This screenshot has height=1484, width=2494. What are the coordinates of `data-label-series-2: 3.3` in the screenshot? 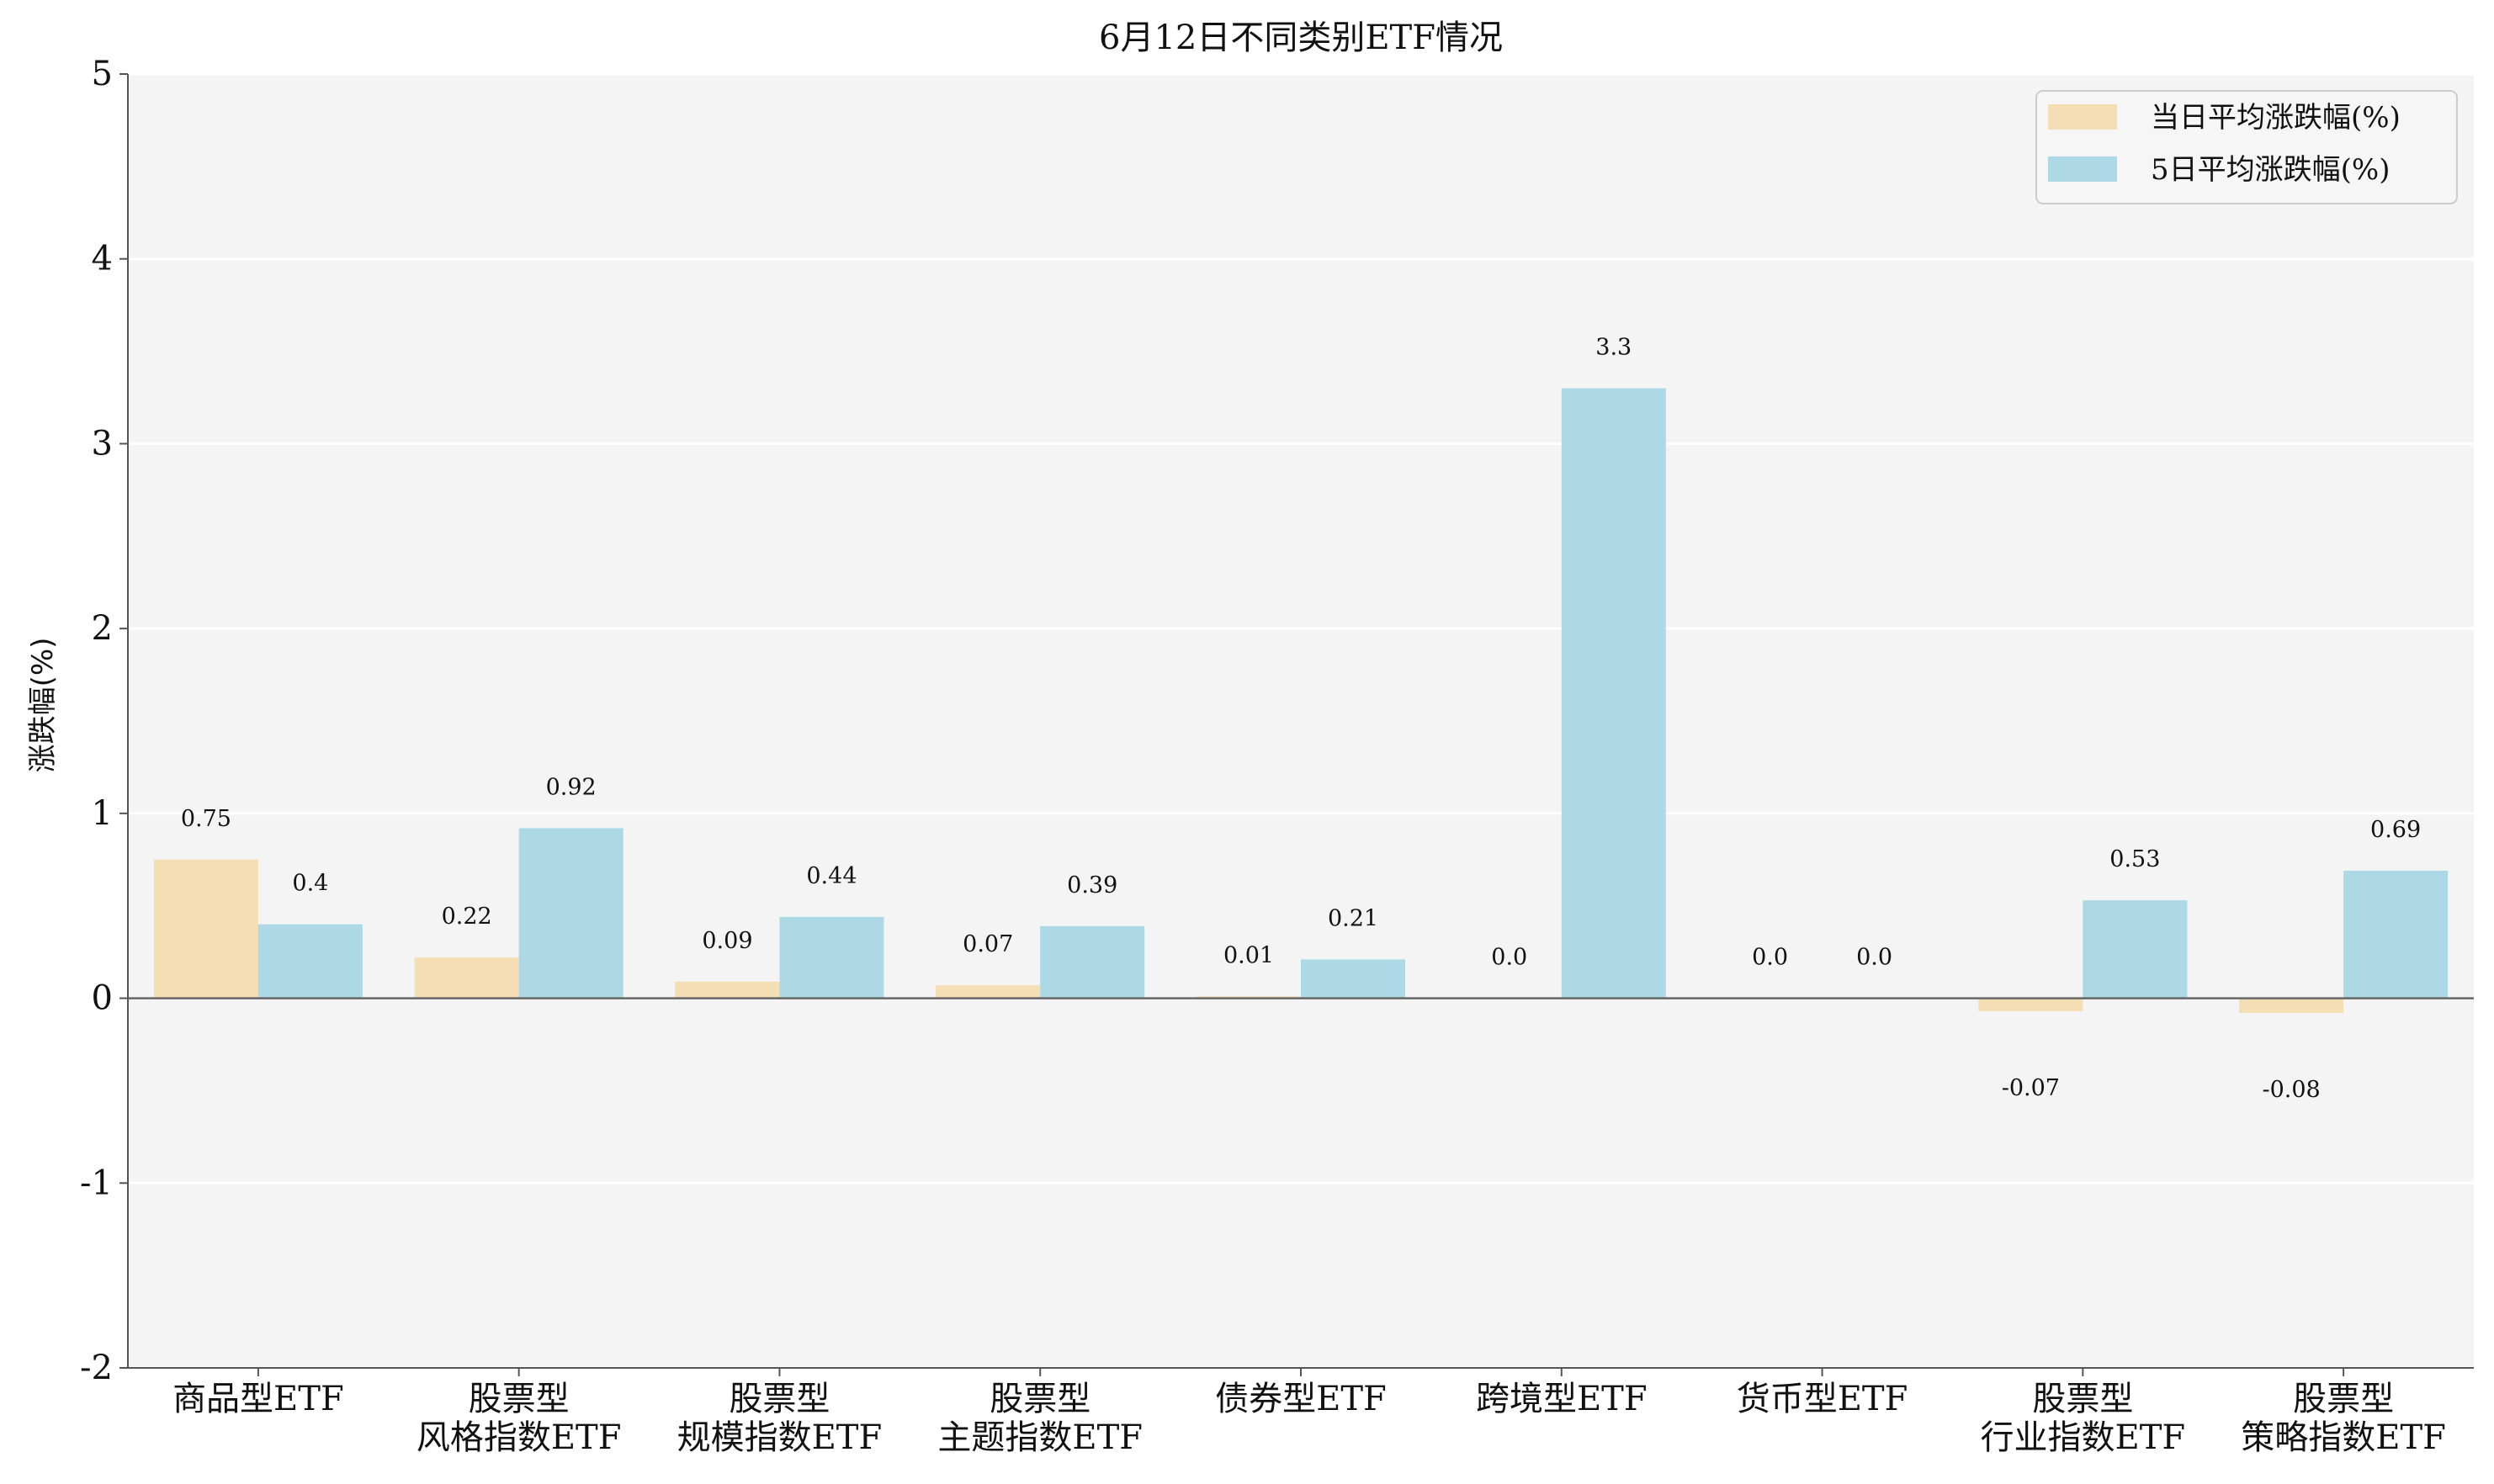 It's located at (1614, 348).